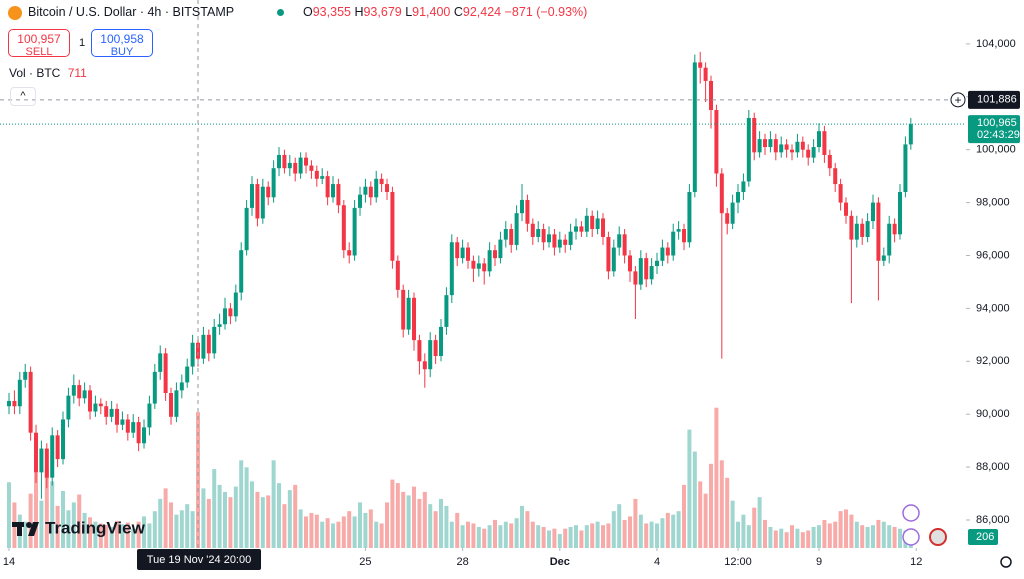 The height and width of the screenshot is (579, 1024). I want to click on countdown: 02:43:29, so click(998, 135).